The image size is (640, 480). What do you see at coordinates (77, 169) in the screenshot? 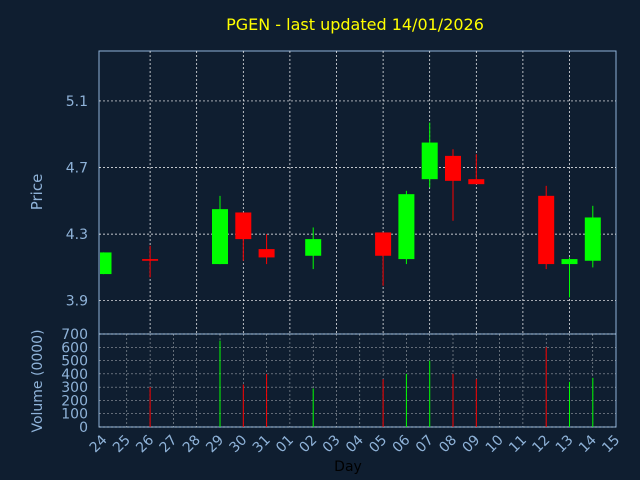
I see `price-tick-label: 4.7` at bounding box center [77, 169].